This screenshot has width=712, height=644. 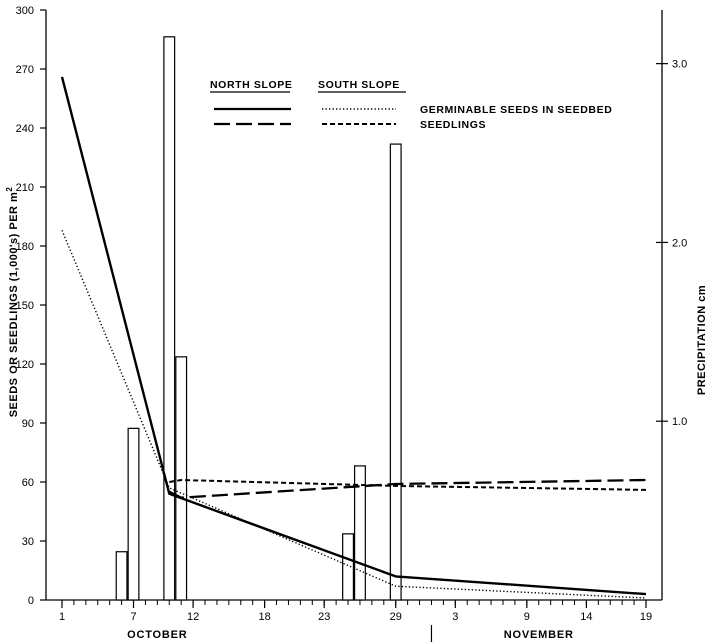 What do you see at coordinates (539, 635) in the screenshot?
I see `month-label: NOVEMBER` at bounding box center [539, 635].